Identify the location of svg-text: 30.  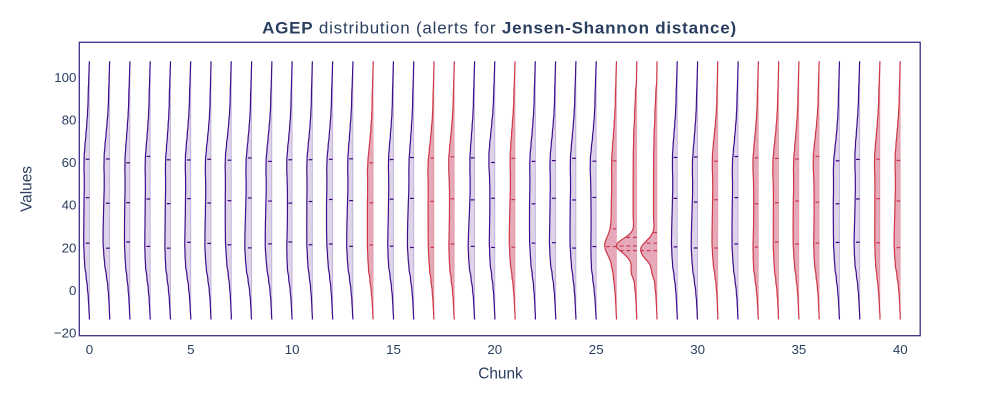
(697, 349).